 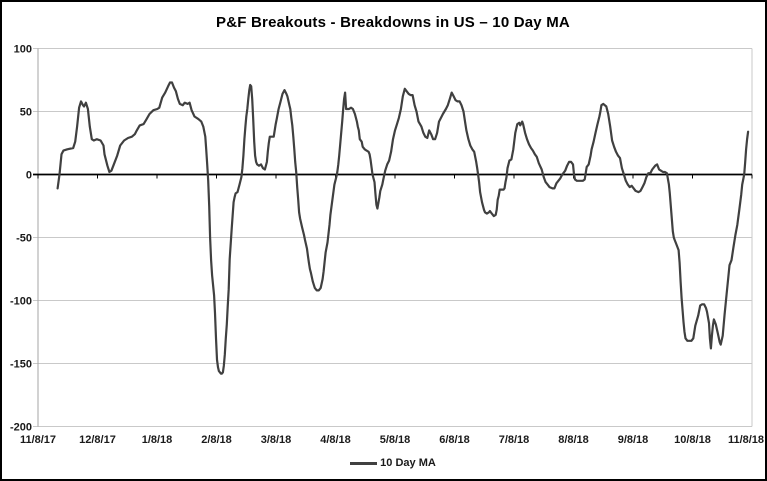 What do you see at coordinates (454, 440) in the screenshot?
I see `x-tick-label: 6/8/18` at bounding box center [454, 440].